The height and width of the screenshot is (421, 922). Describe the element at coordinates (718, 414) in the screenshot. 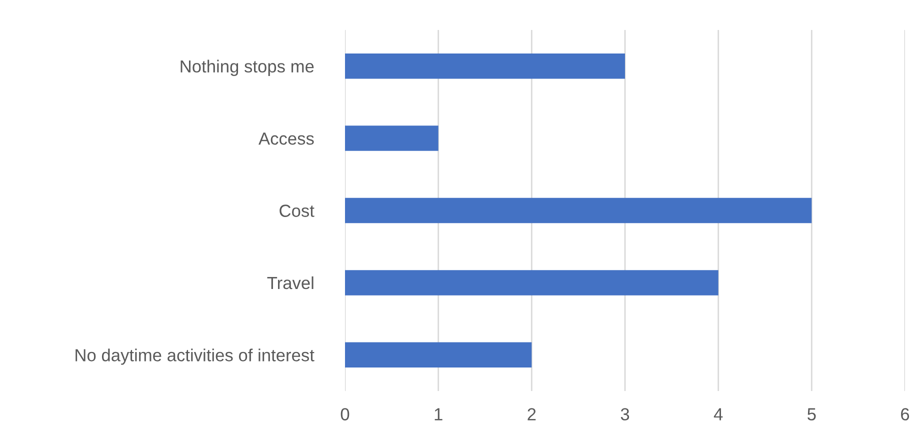

I see `x-tick-label: 4` at that location.